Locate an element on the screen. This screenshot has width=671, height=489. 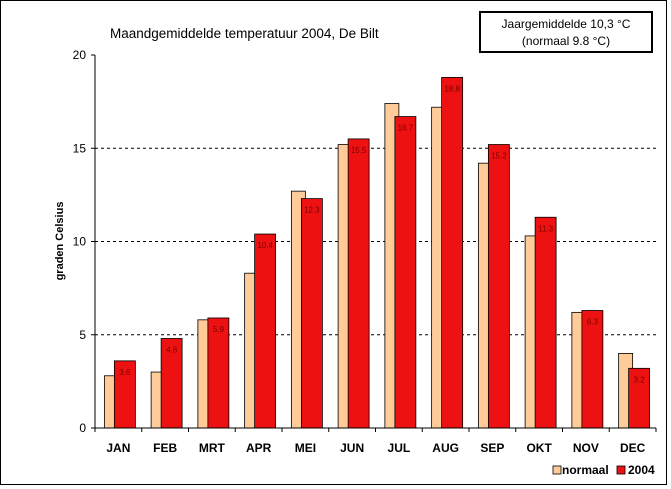
data-label-2004: 18.8 is located at coordinates (452, 88).